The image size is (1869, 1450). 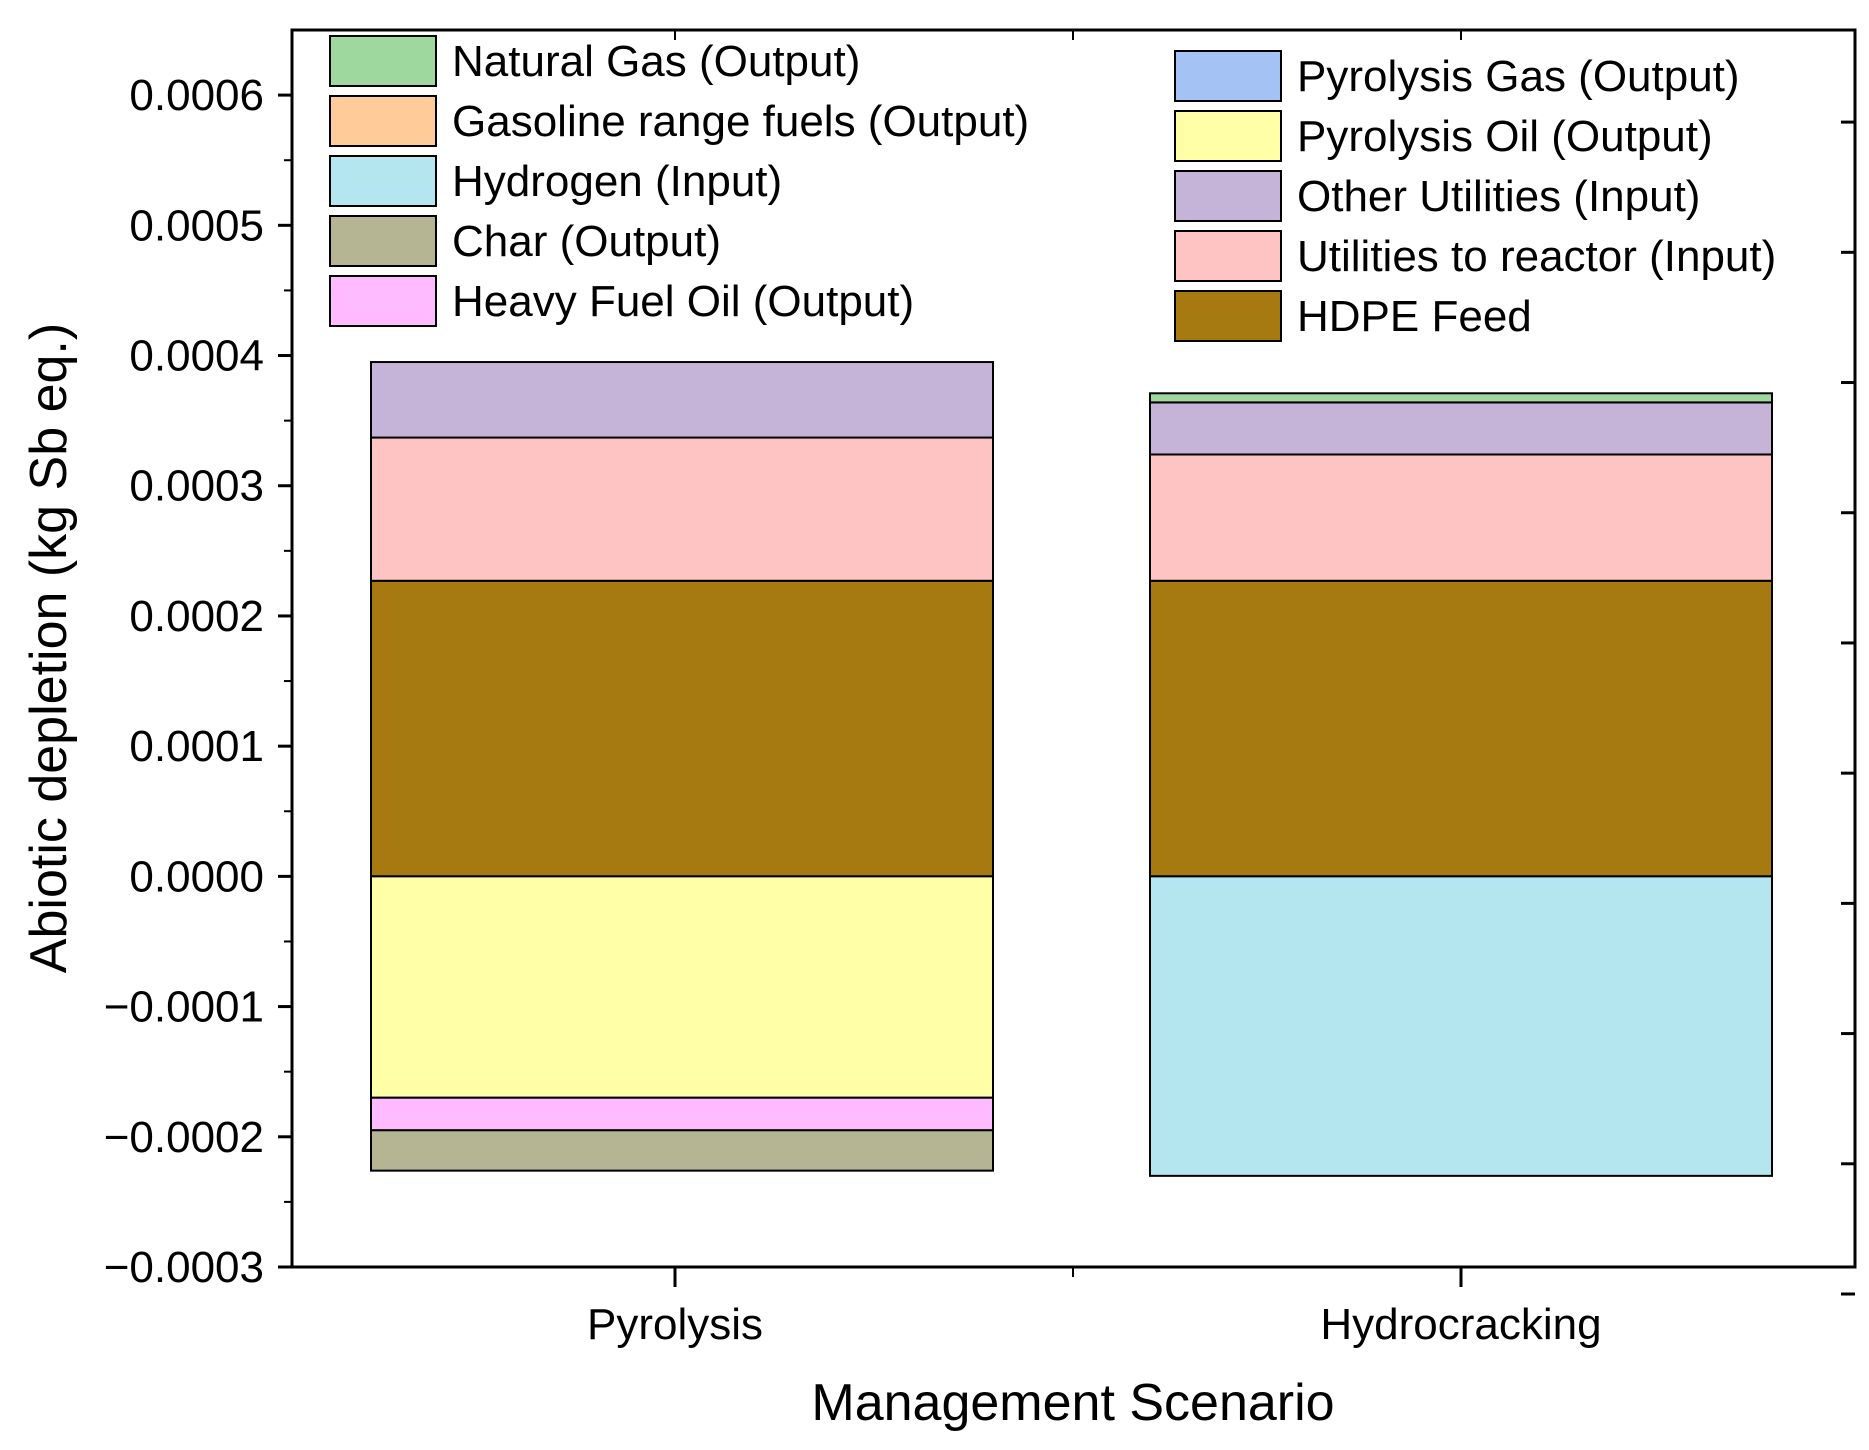 What do you see at coordinates (1094, 1308) in the screenshot?
I see `x-axis: Pyrolysis Hydrocracking` at bounding box center [1094, 1308].